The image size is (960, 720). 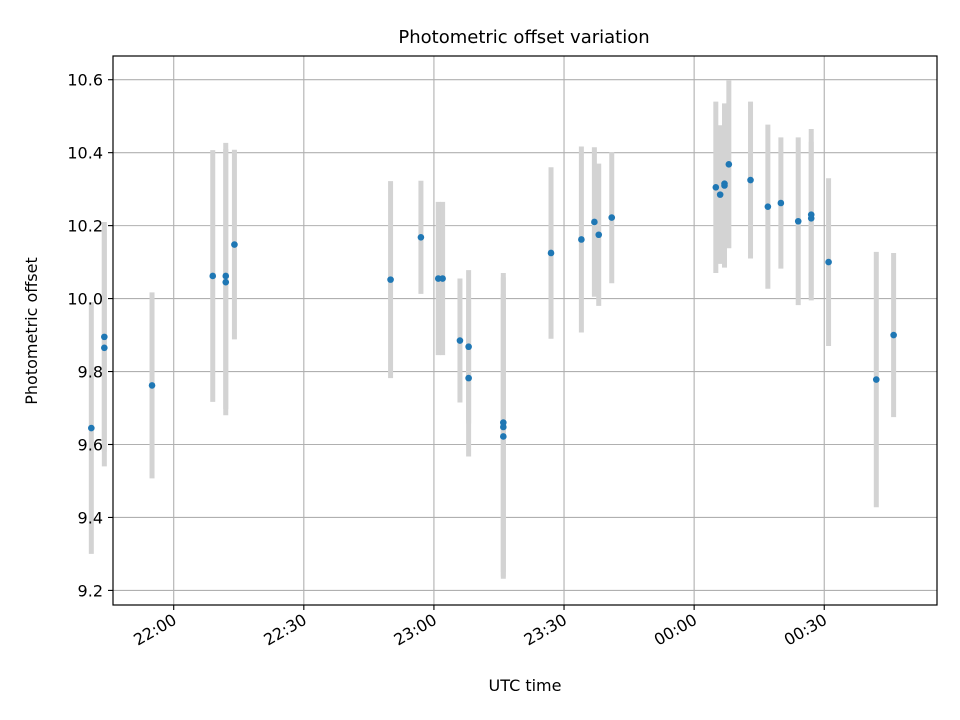 I want to click on y-axis-label: Photometric offset, so click(x=31, y=331).